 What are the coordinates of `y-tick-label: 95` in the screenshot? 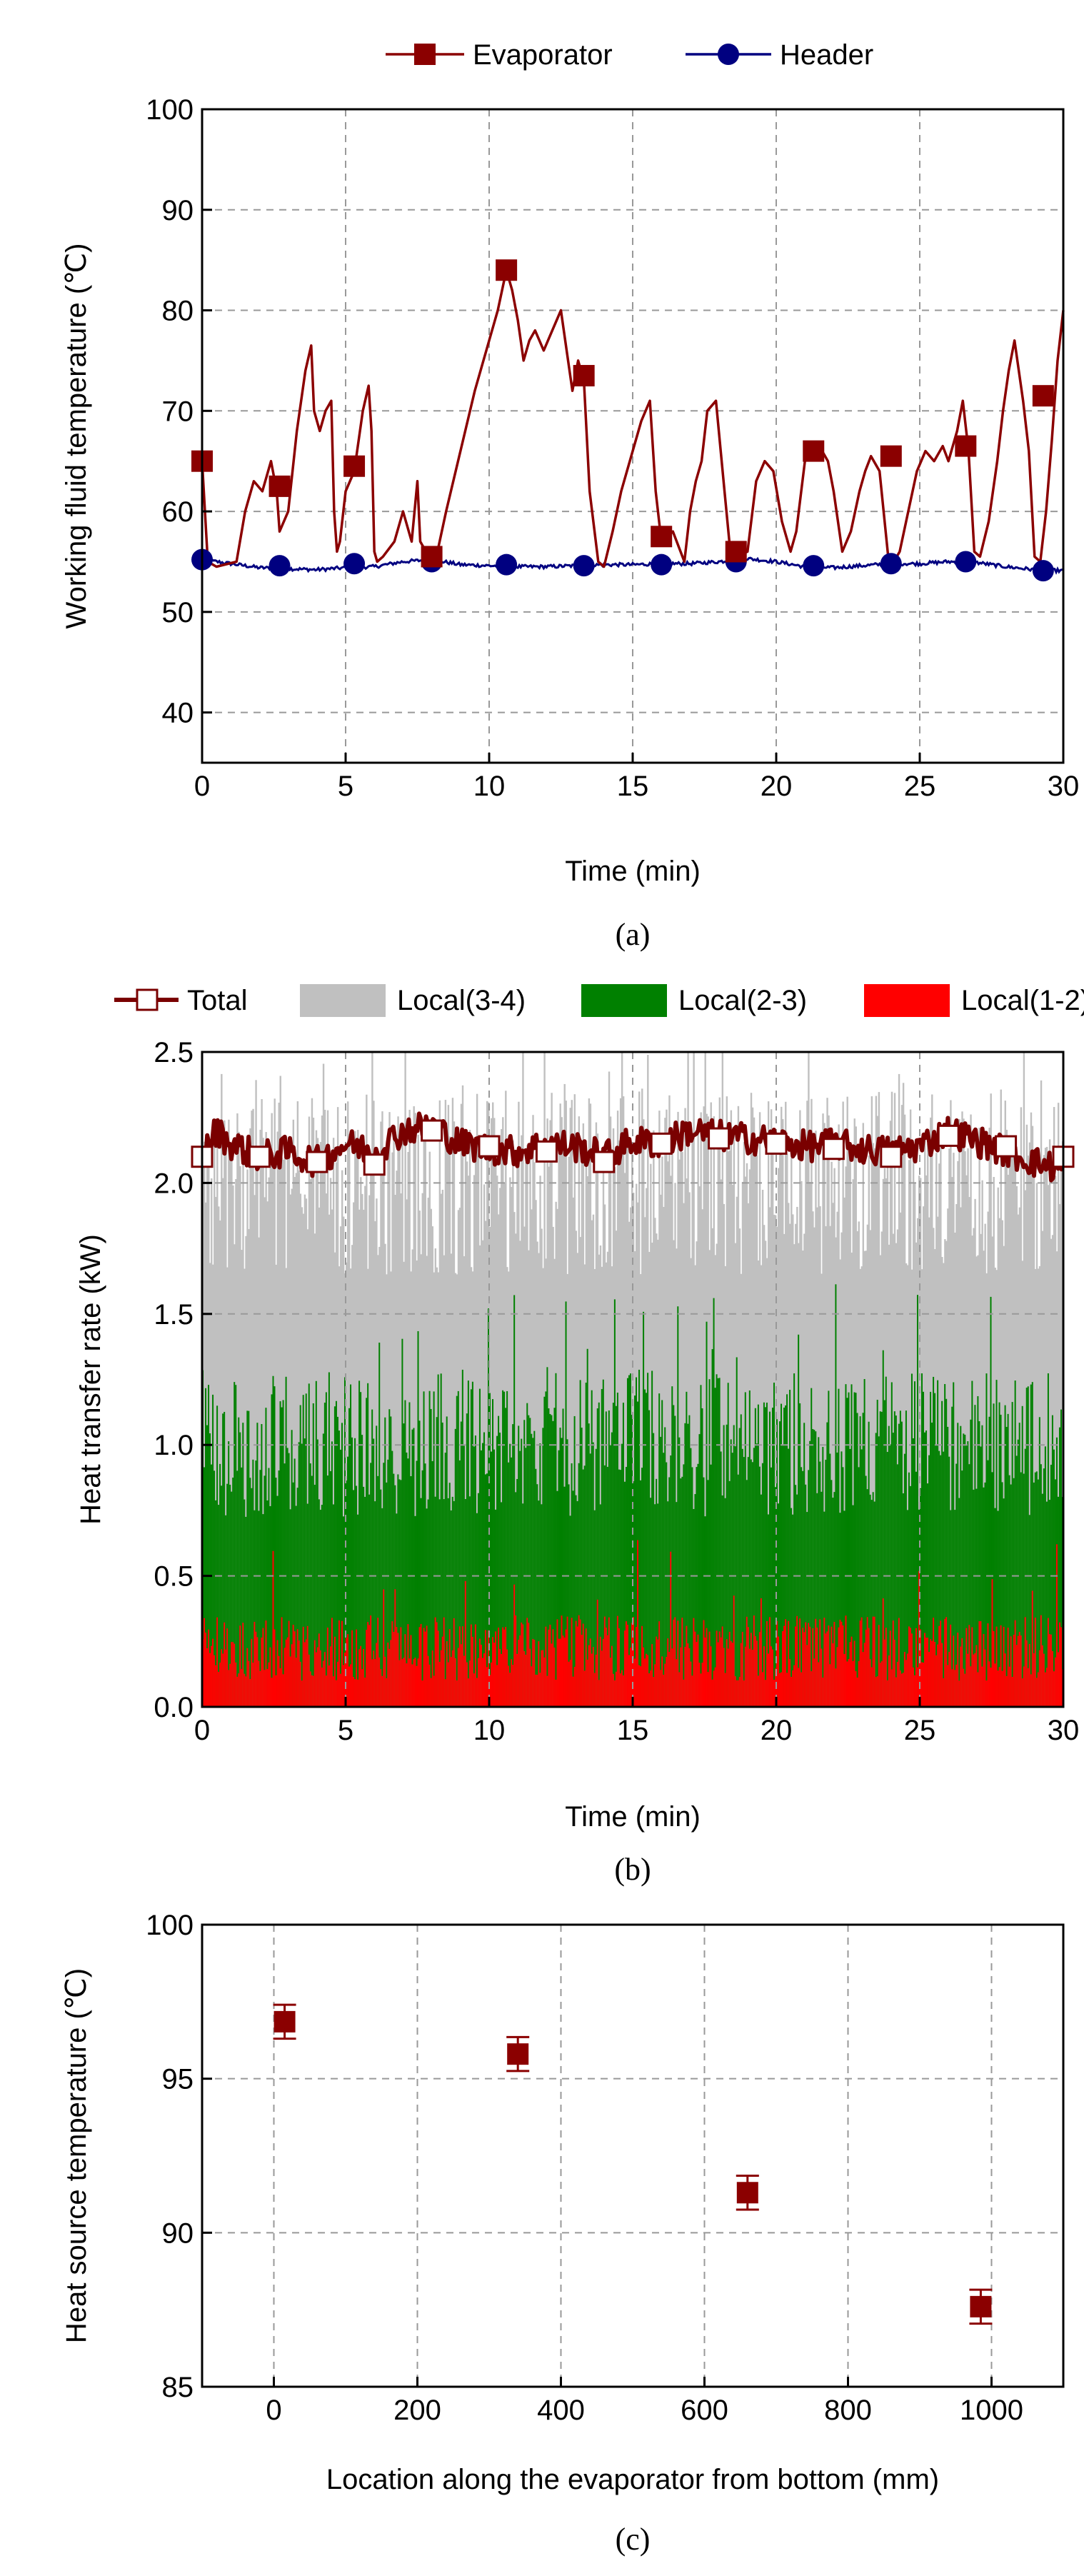 It's located at (178, 2079).